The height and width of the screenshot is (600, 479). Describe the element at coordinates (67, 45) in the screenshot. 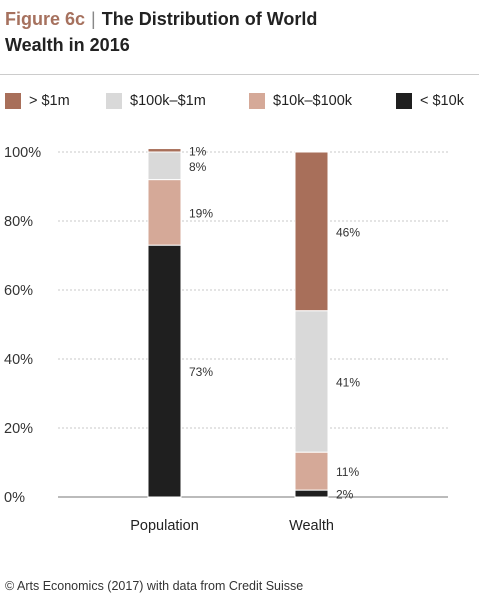

I see `title-line-2: Wealth in 2016` at that location.